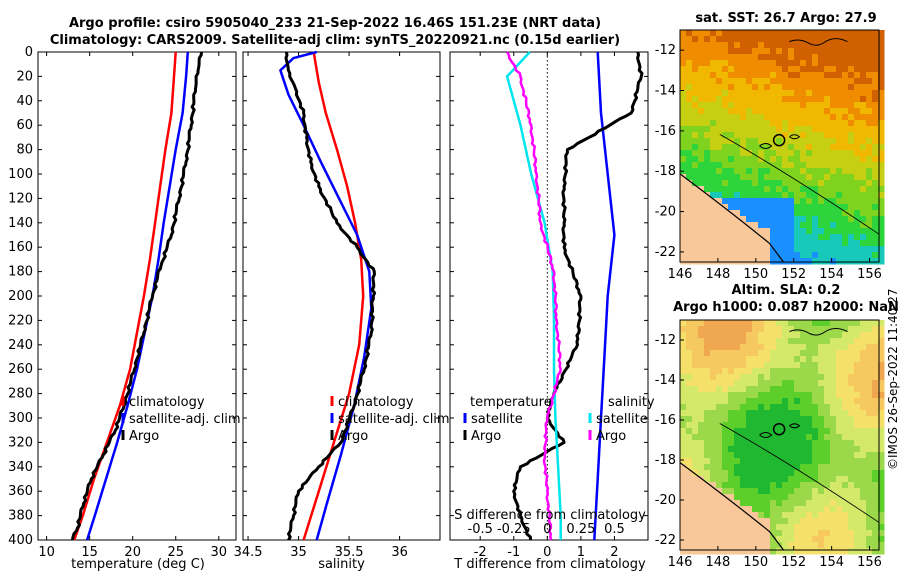 The height and width of the screenshot is (580, 900). What do you see at coordinates (578, 296) in the screenshot?
I see `temperature-argo-diff-line` at bounding box center [578, 296].